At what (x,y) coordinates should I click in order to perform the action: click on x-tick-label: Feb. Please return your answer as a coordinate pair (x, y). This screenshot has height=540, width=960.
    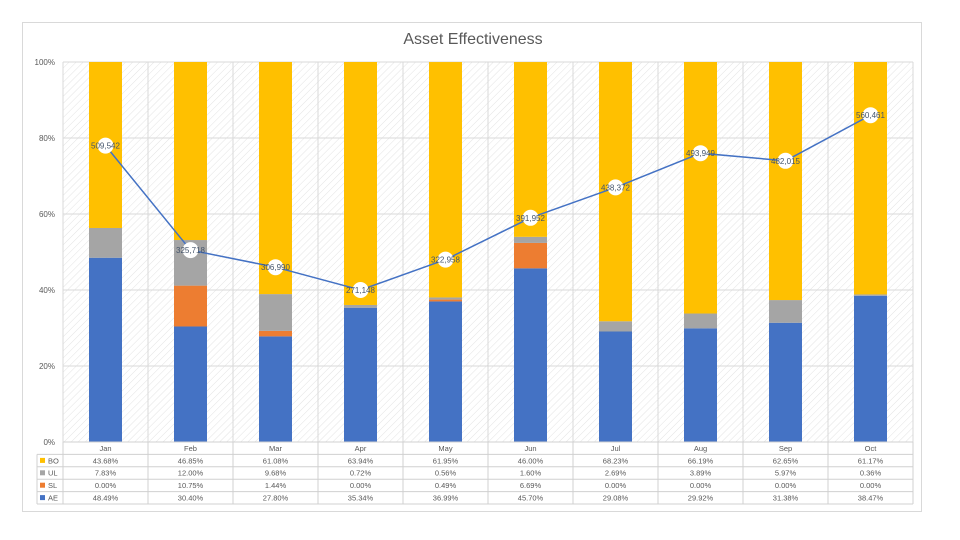
    Looking at the image, I should click on (190, 448).